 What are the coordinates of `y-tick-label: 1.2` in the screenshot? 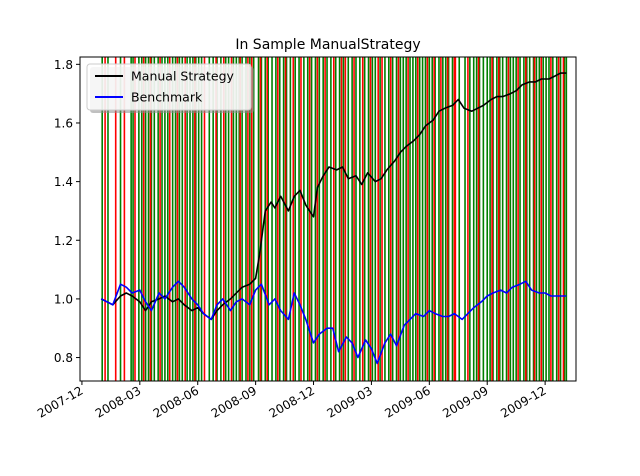 It's located at (63, 241).